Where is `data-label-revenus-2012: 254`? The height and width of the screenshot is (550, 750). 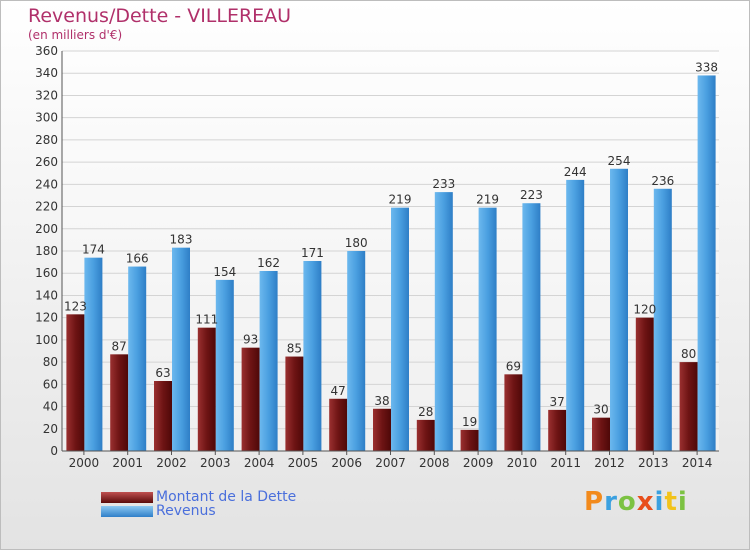
data-label-revenus-2012: 254 is located at coordinates (619, 161).